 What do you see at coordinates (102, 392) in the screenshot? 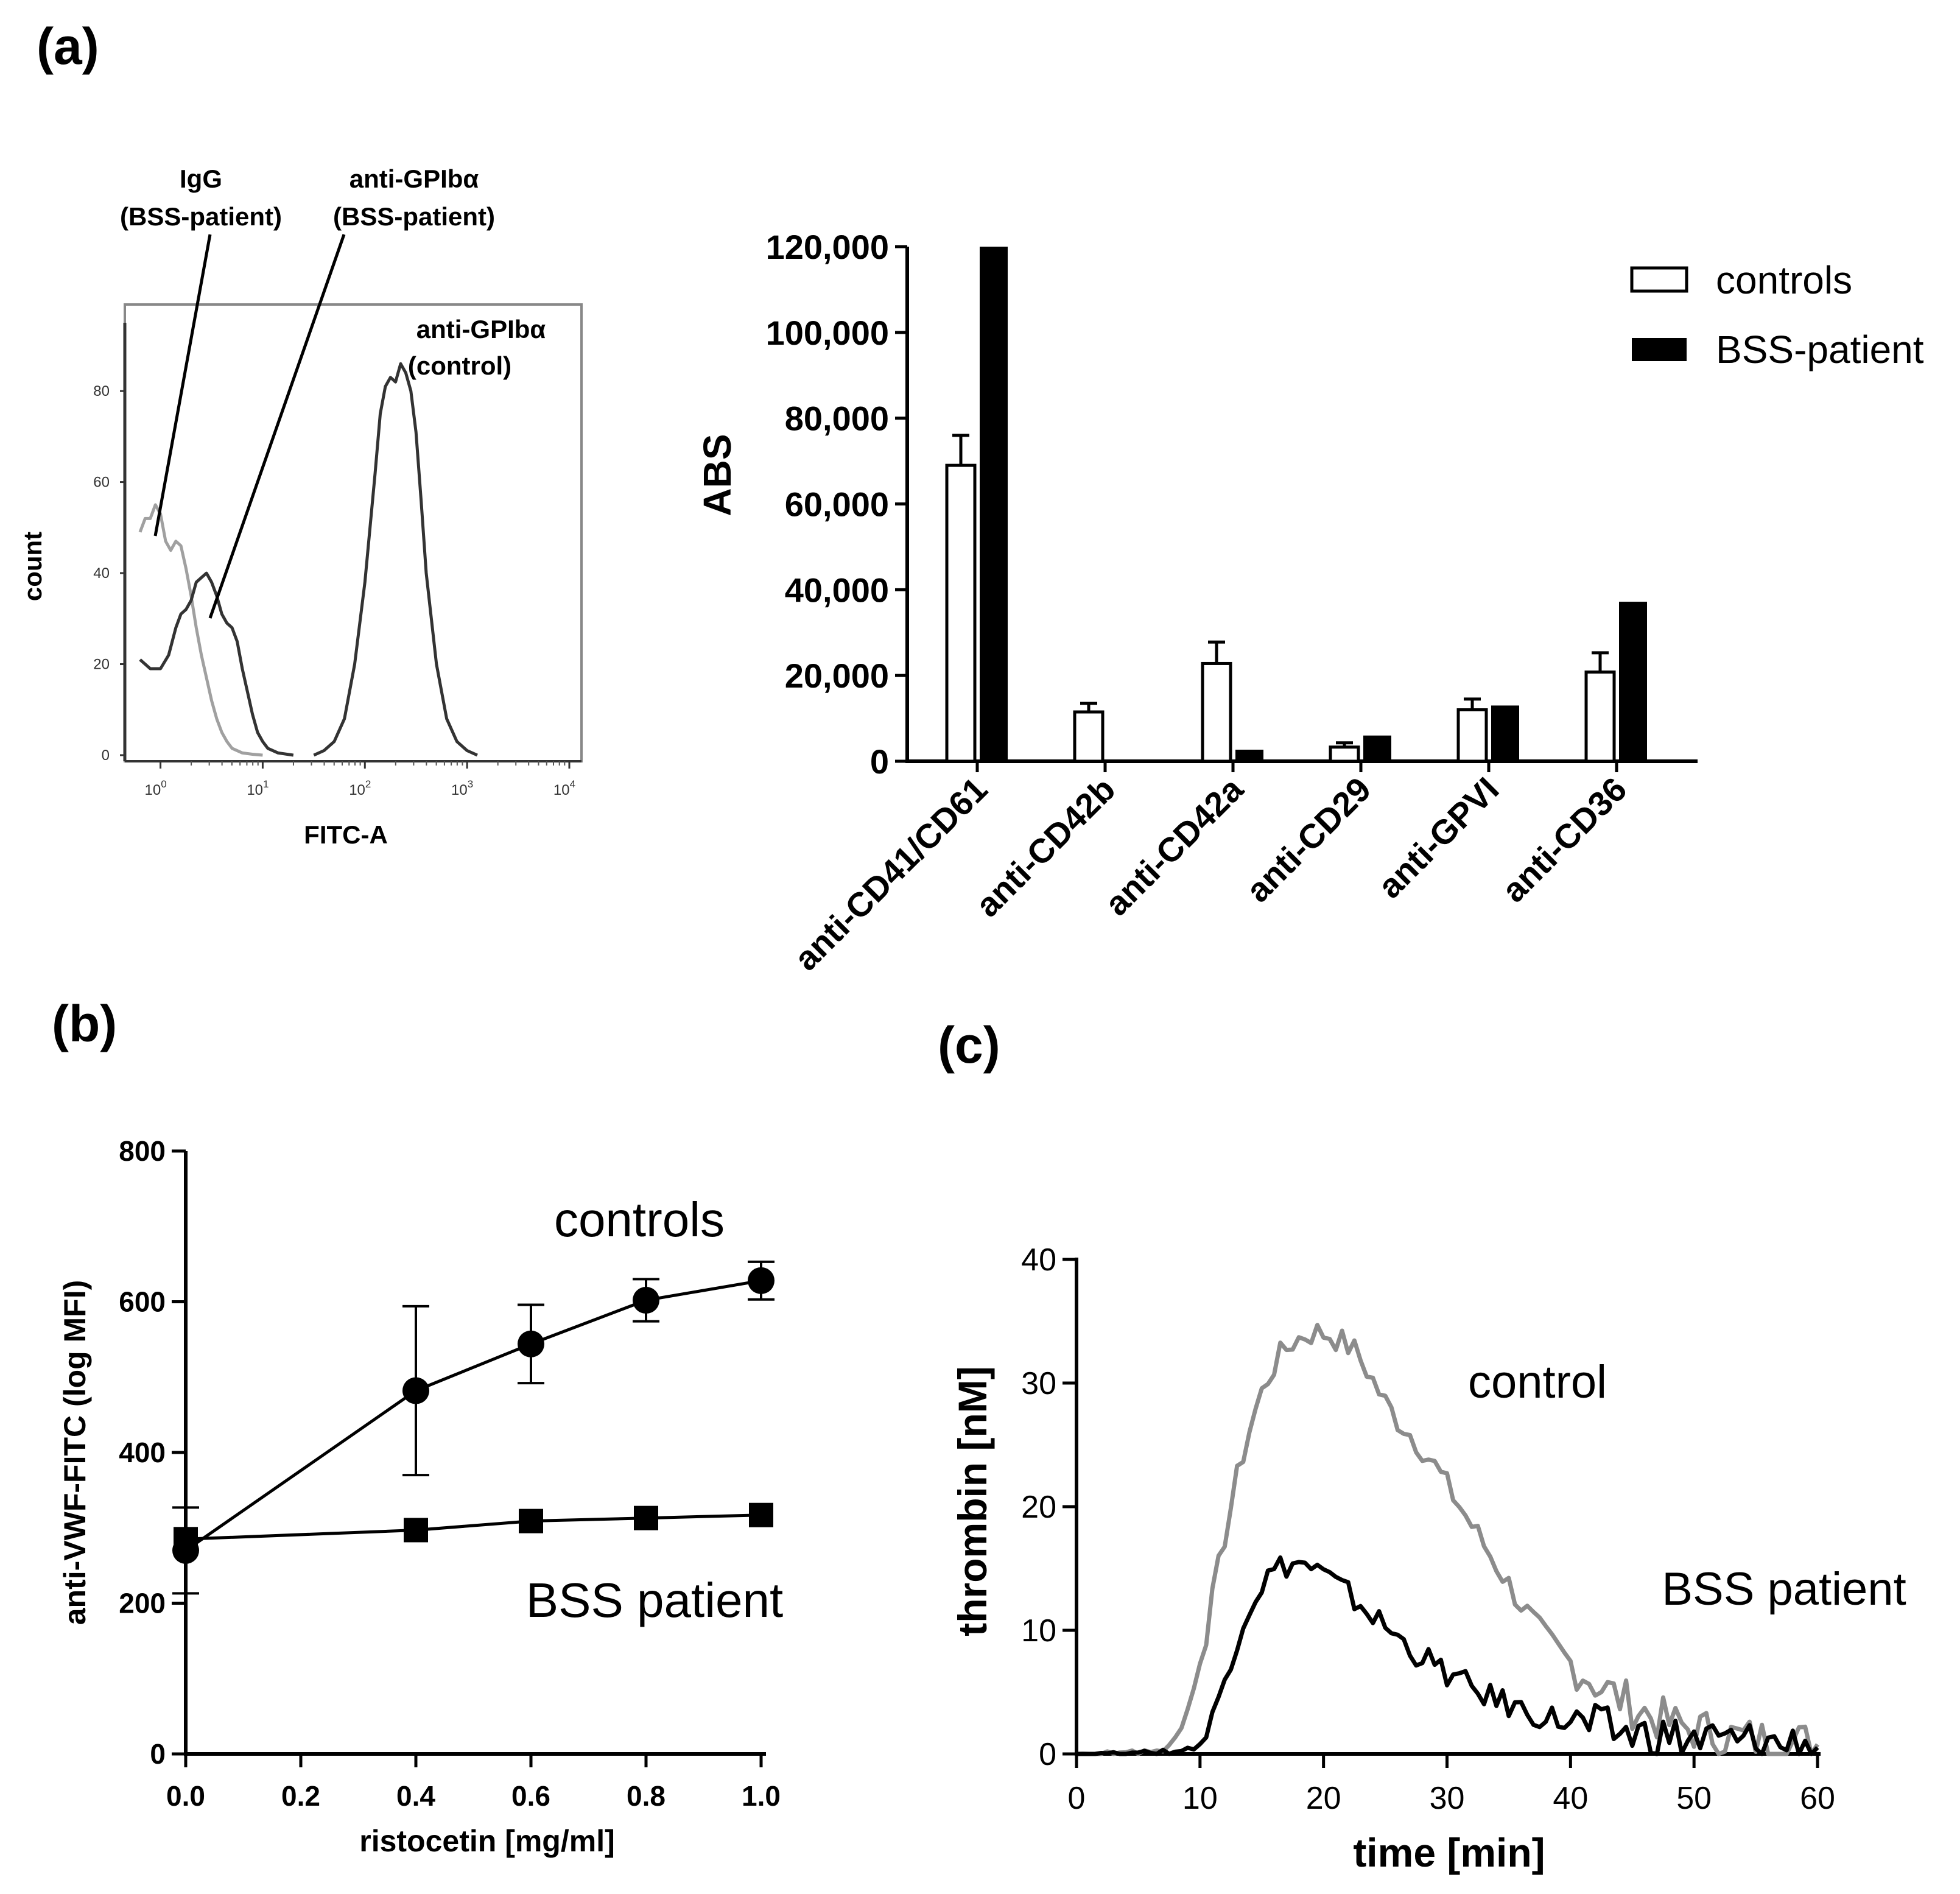
I see `flow-y-tick-label: 80` at bounding box center [102, 392].